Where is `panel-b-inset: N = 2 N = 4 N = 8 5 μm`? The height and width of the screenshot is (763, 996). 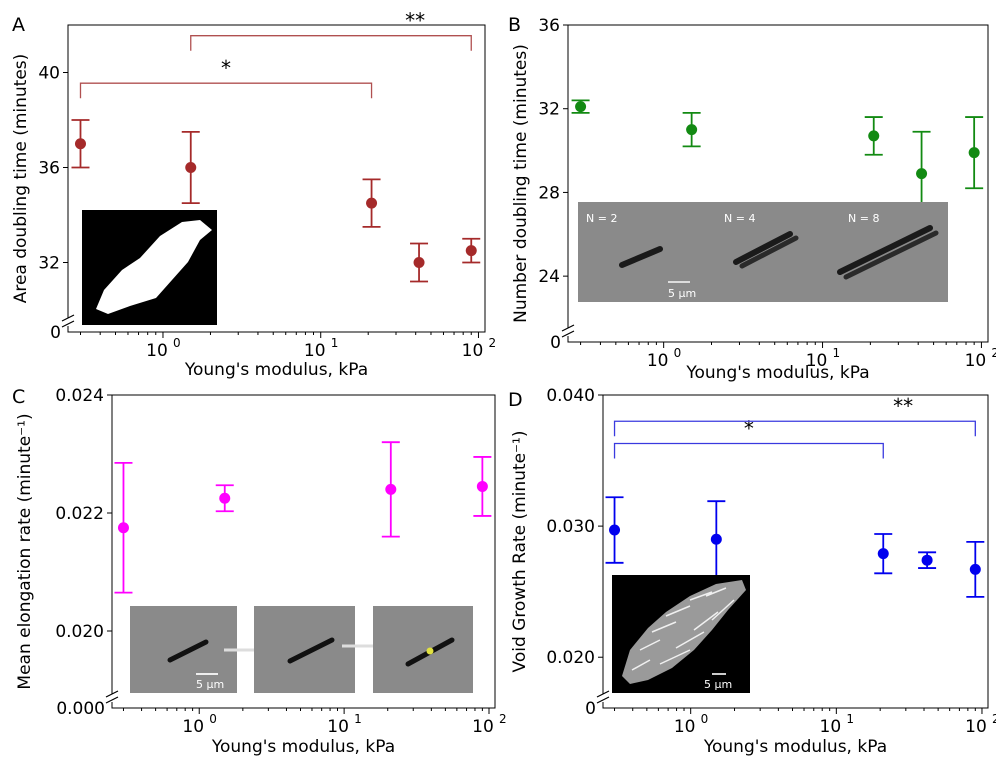 panel-b-inset: N = 2 N = 4 N = 8 5 μm is located at coordinates (763, 252).